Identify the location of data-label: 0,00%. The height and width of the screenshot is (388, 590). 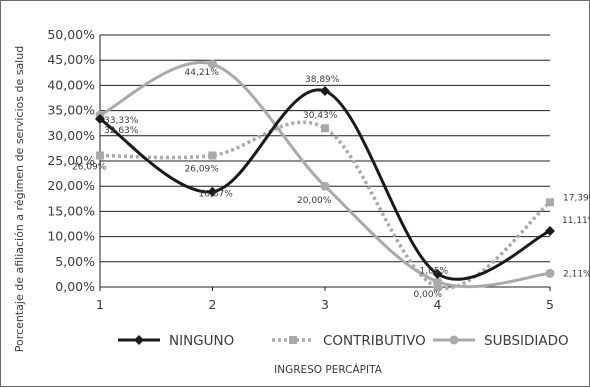
(428, 295).